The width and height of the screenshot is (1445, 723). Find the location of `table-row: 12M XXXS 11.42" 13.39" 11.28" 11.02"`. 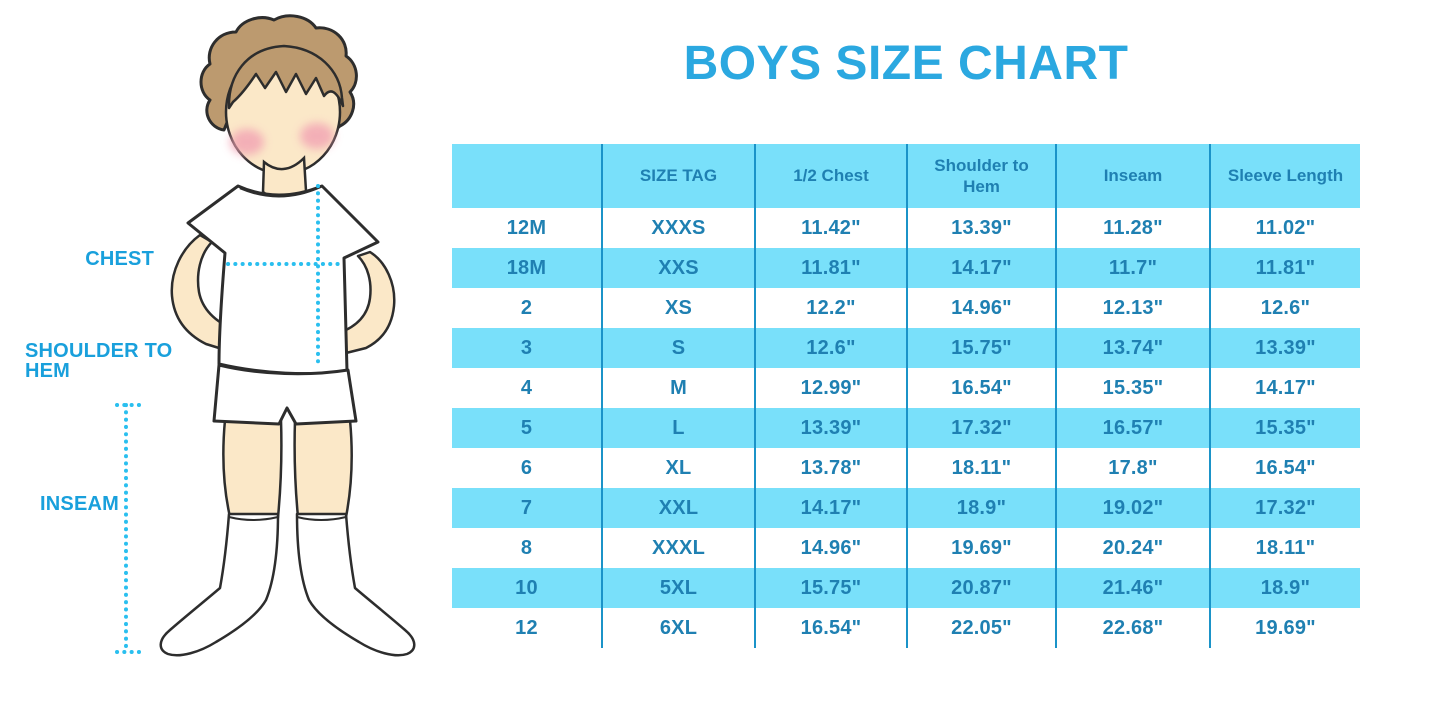

table-row: 12M XXXS 11.42" 13.39" 11.28" 11.02" is located at coordinates (906, 228).